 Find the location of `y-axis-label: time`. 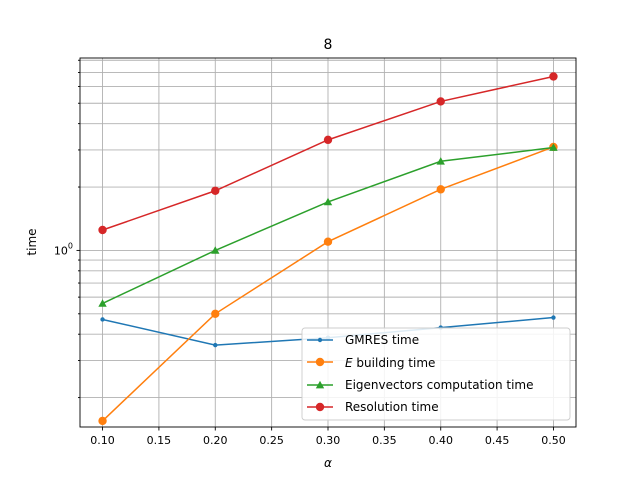

y-axis-label: time is located at coordinates (32, 241).